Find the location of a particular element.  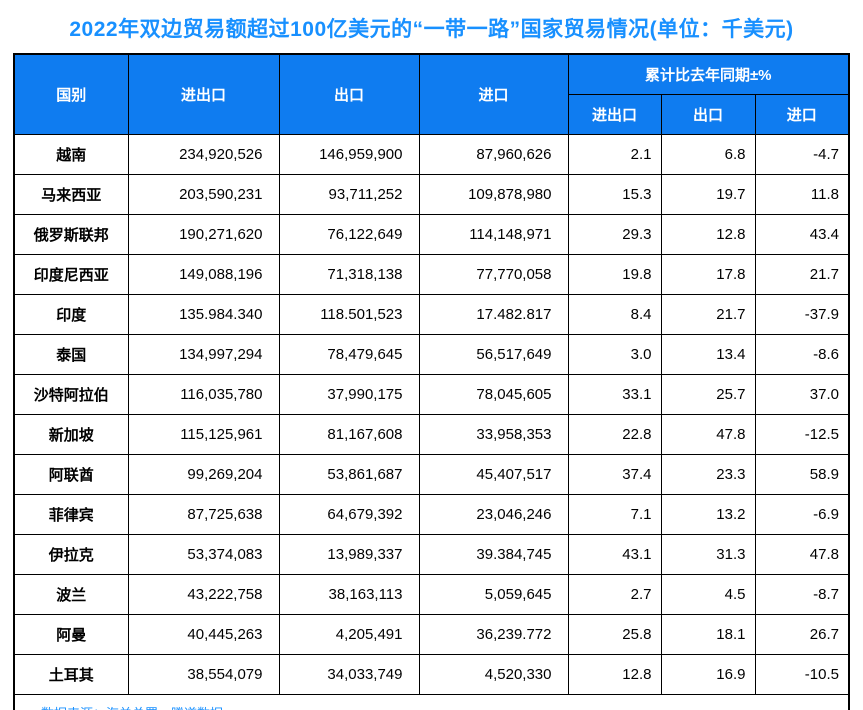

cell-country: 波兰 is located at coordinates (71, 594).